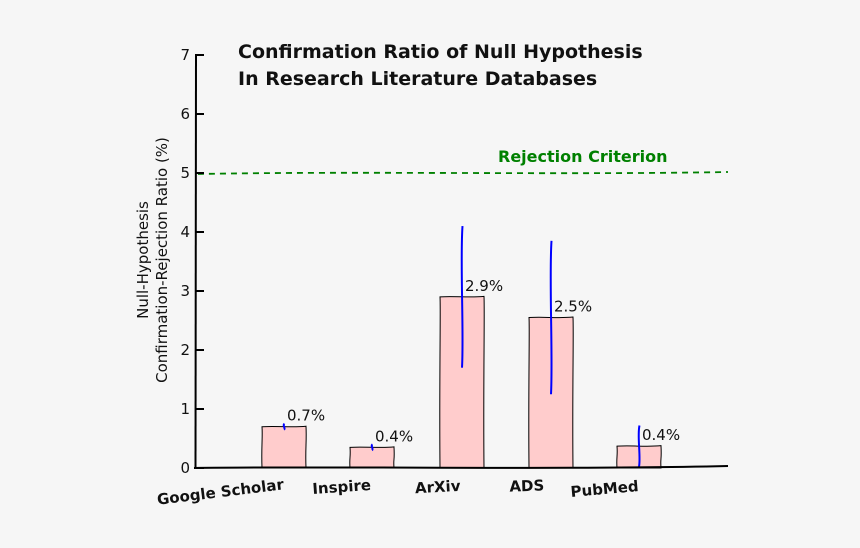 This screenshot has width=860, height=548. I want to click on y-axis-label-line-2: Confirmation-Rejection Ratio (%), so click(162, 260).